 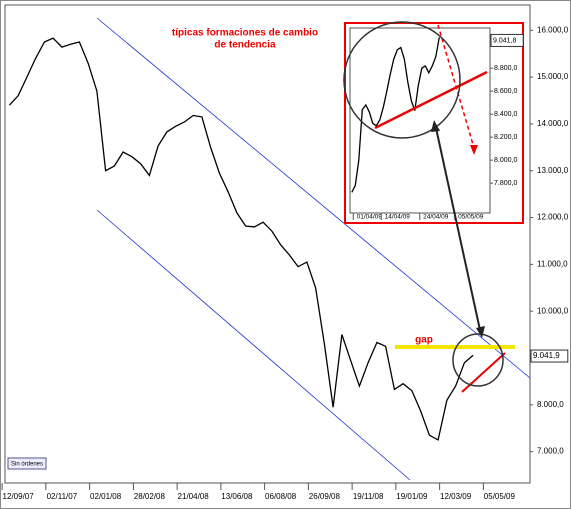 I want to click on status-label: Sin órdenes, so click(x=27, y=465).